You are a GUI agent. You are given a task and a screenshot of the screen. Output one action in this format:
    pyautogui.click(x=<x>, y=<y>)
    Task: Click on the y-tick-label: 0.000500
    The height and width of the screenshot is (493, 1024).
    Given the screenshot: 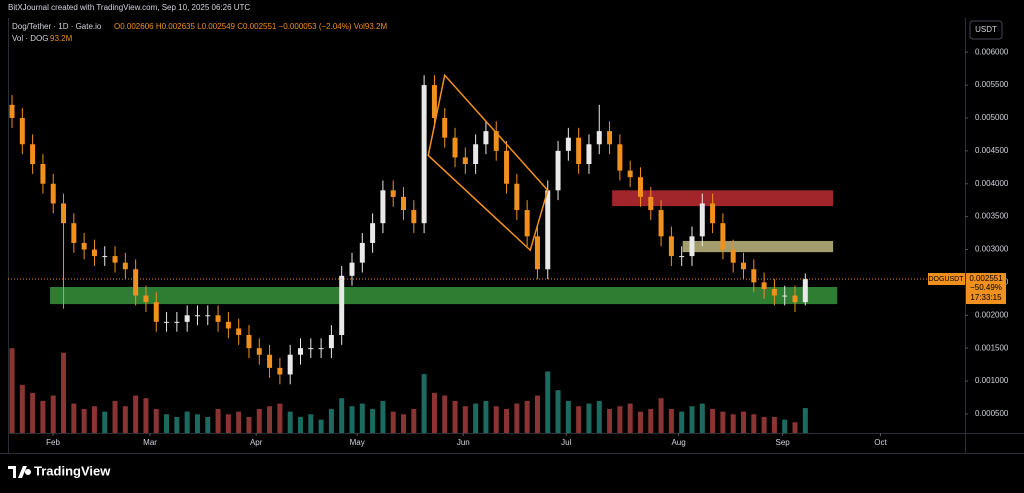 What is the action you would take?
    pyautogui.click(x=992, y=413)
    